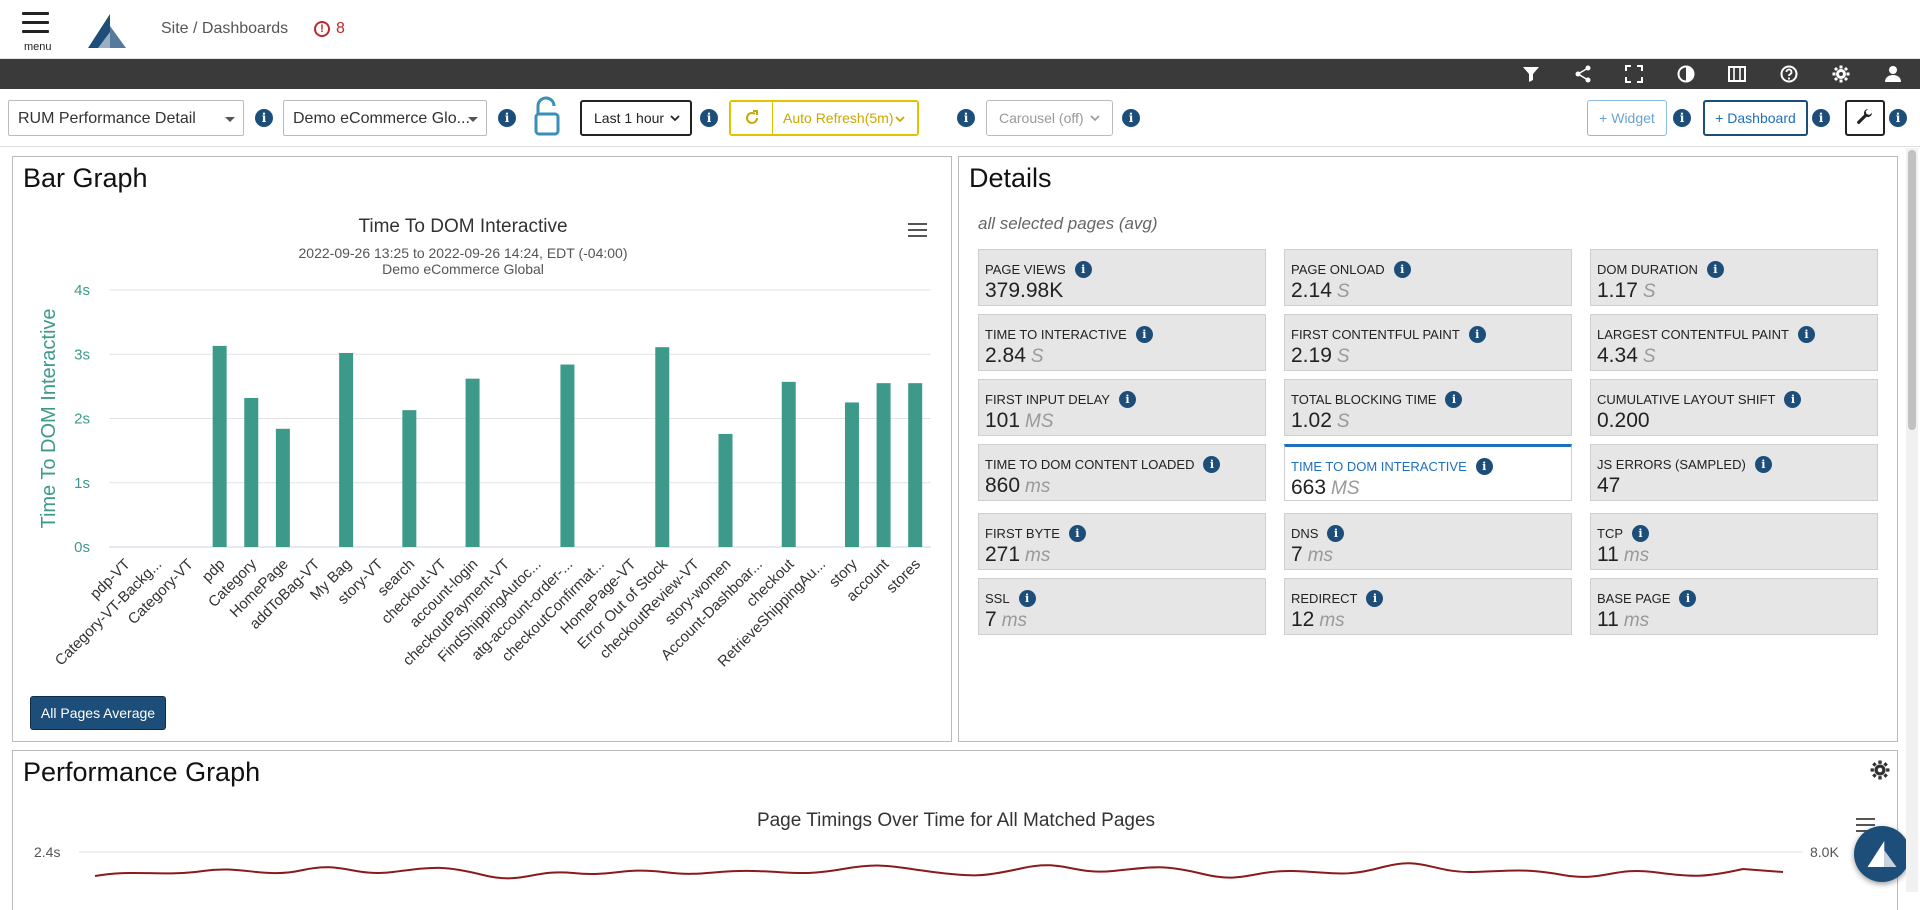 The width and height of the screenshot is (1920, 910). I want to click on metric-tile: TOTAL BLOCKING TIME i 1.02 S, so click(1428, 407).